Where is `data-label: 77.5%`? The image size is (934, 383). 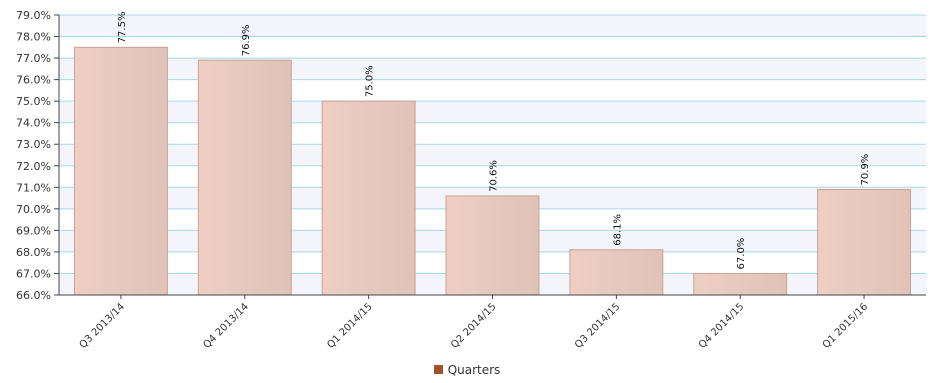
data-label: 77.5% is located at coordinates (122, 28).